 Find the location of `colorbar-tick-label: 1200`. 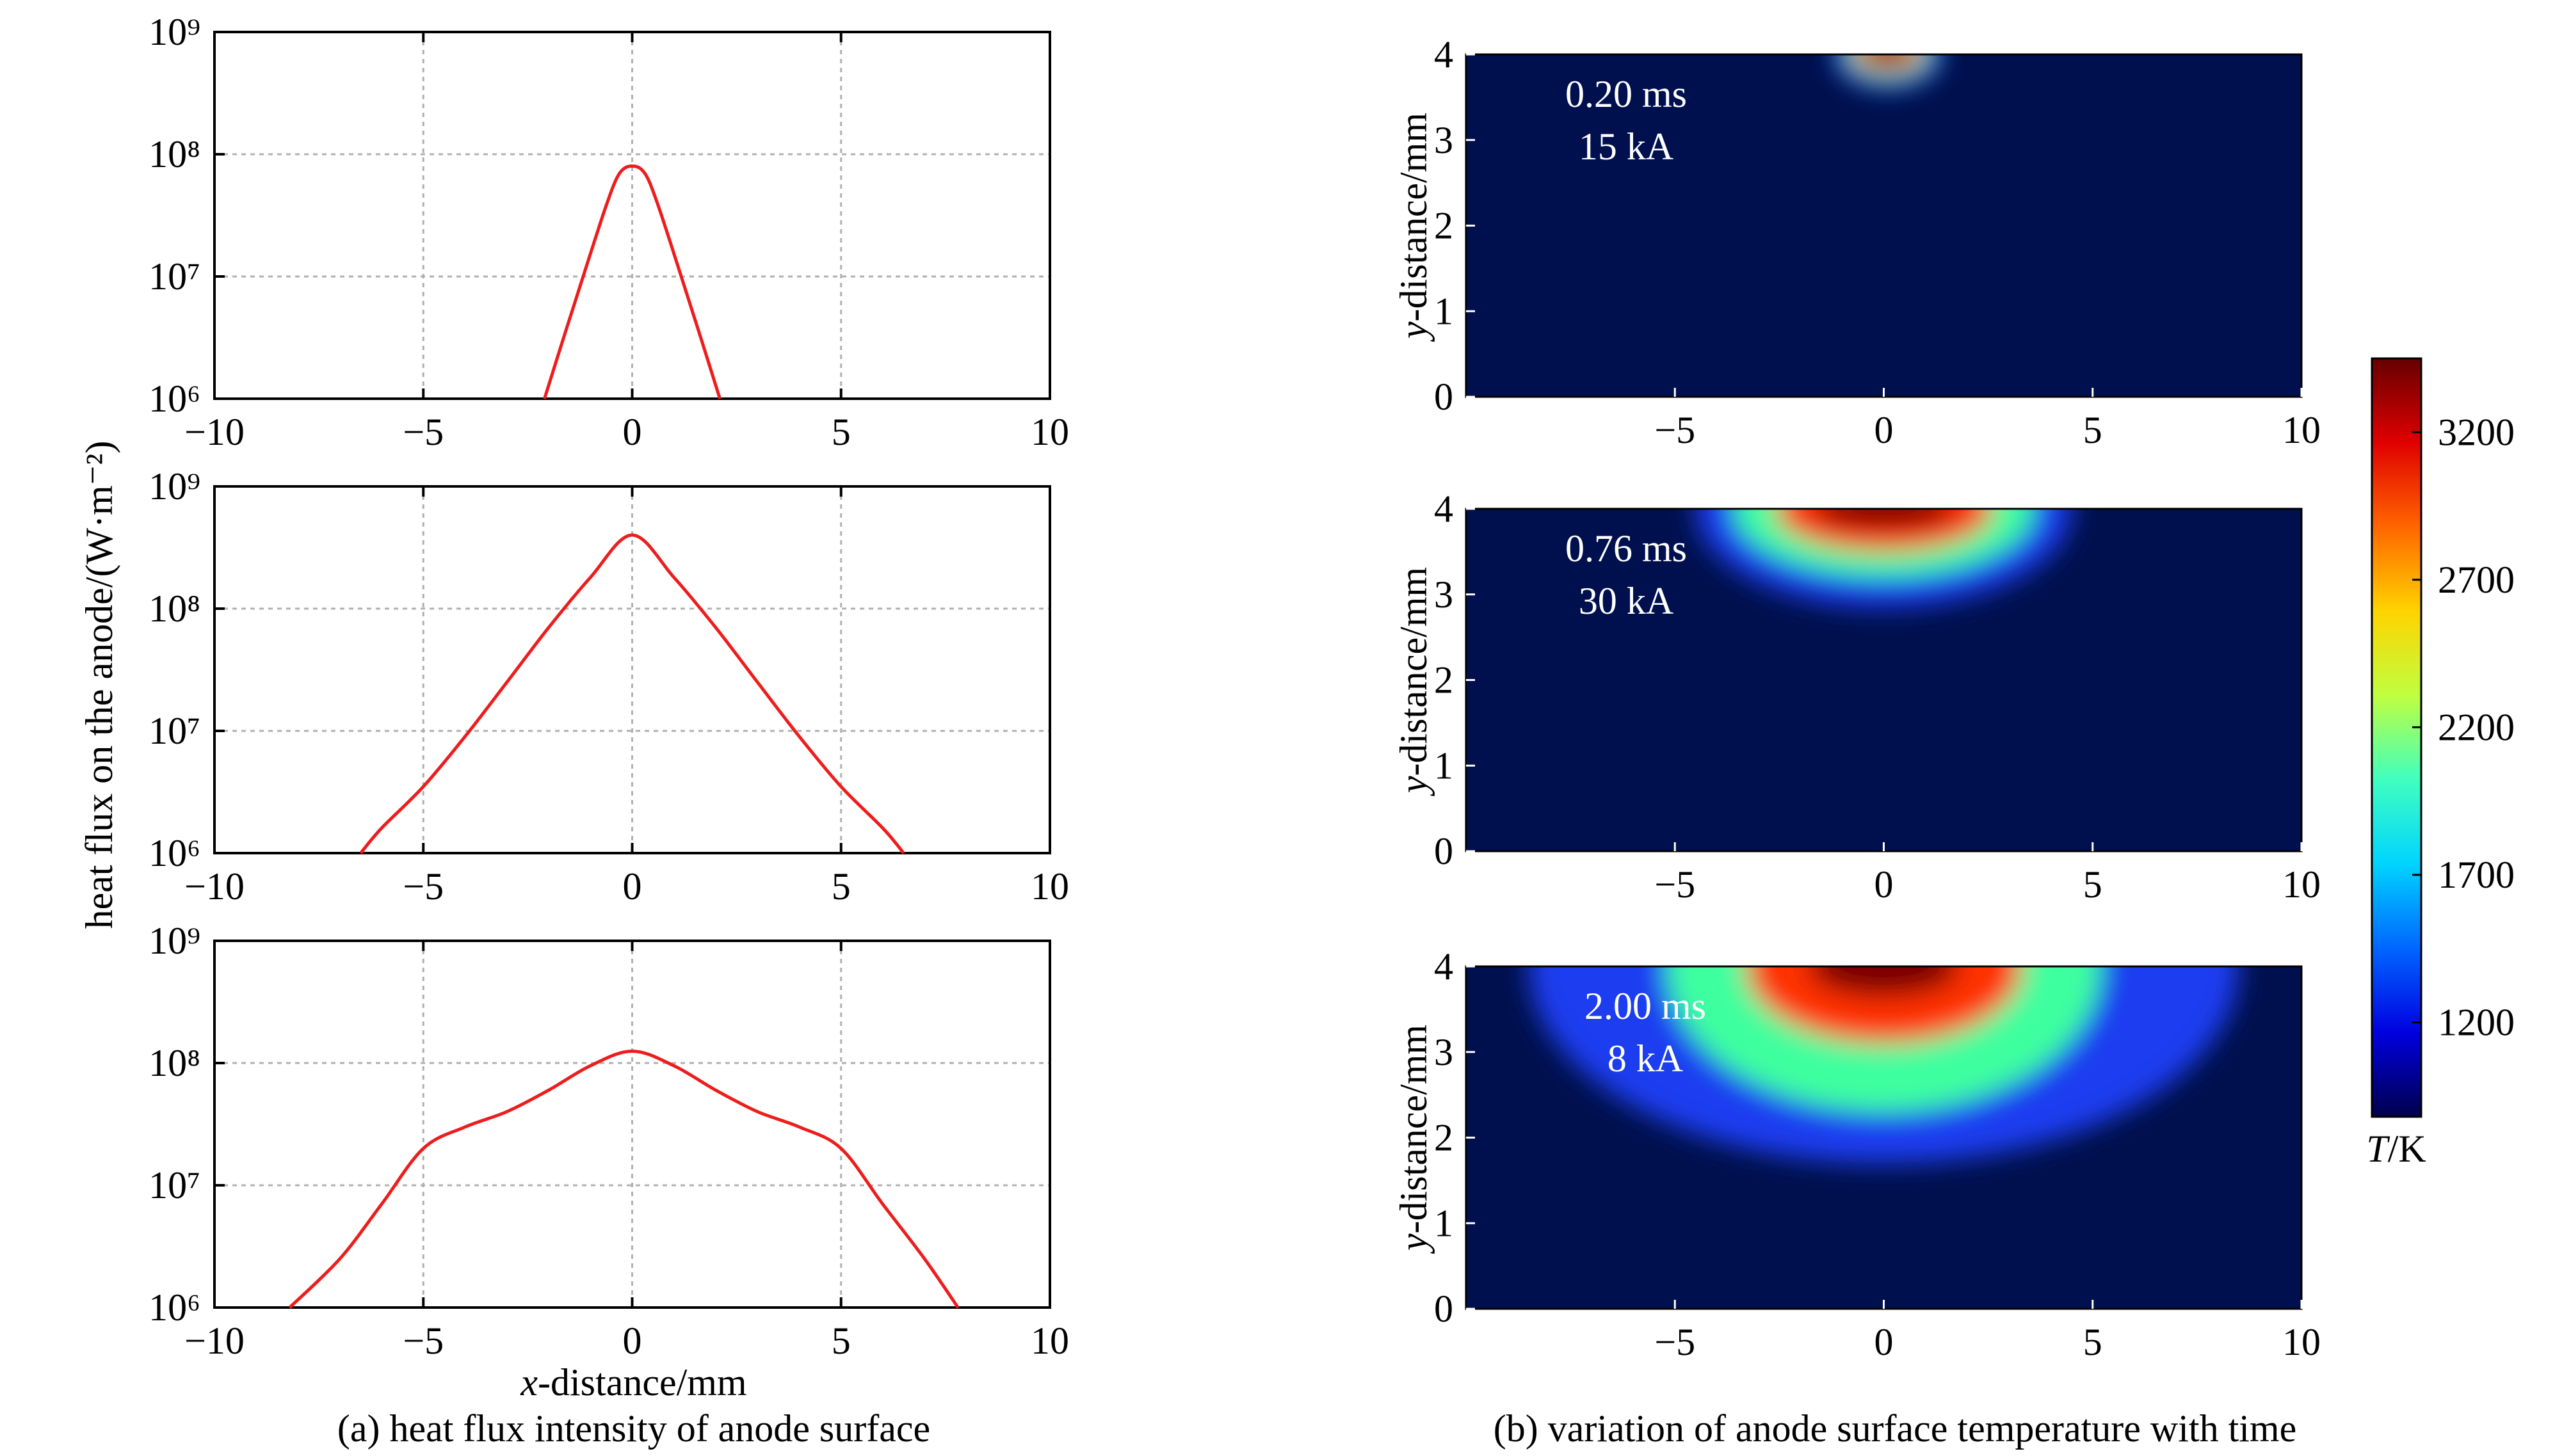

colorbar-tick-label: 1200 is located at coordinates (2477, 1022).